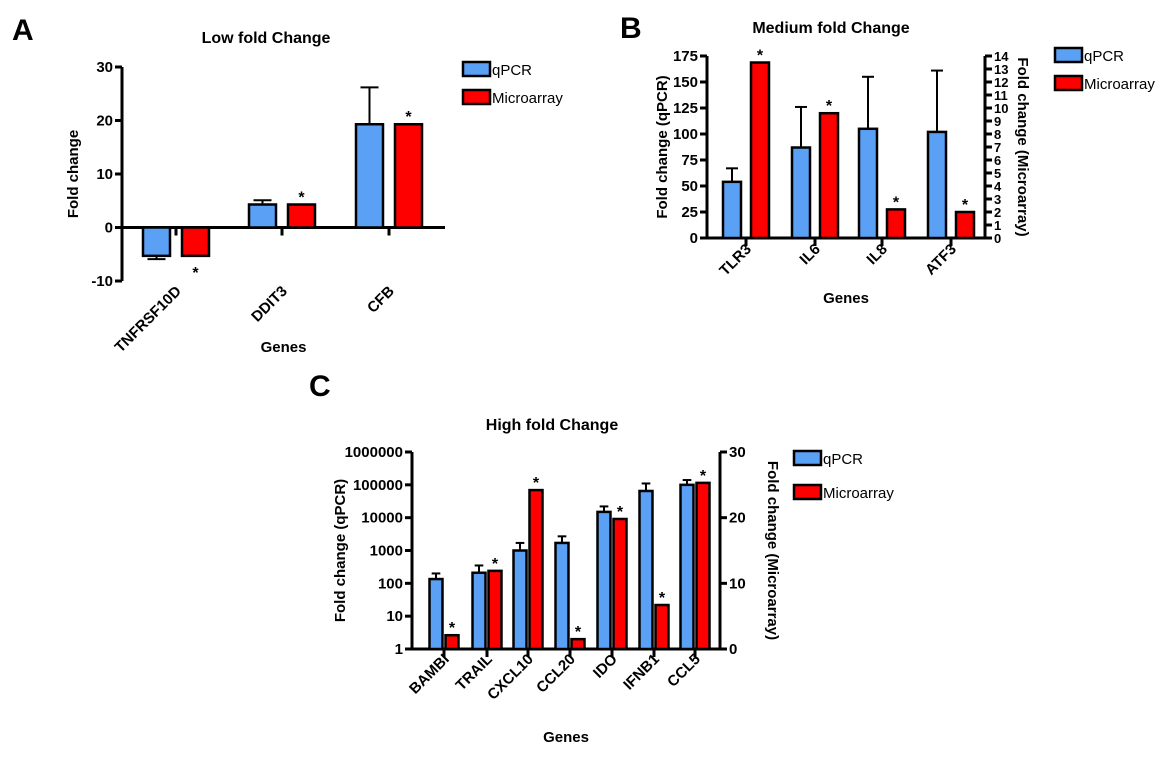  What do you see at coordinates (394, 616) in the screenshot?
I see `y-tick-label: 10` at bounding box center [394, 616].